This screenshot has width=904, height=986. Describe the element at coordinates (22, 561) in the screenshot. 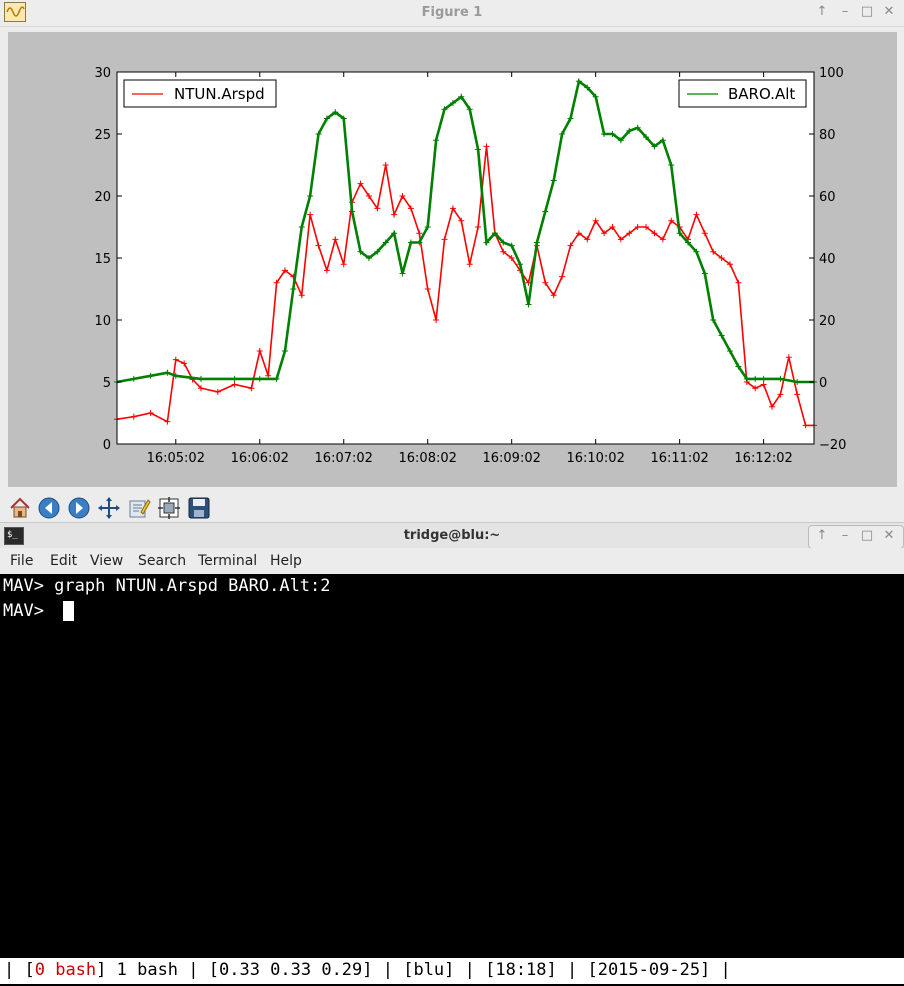

I see `menu-file: File` at that location.